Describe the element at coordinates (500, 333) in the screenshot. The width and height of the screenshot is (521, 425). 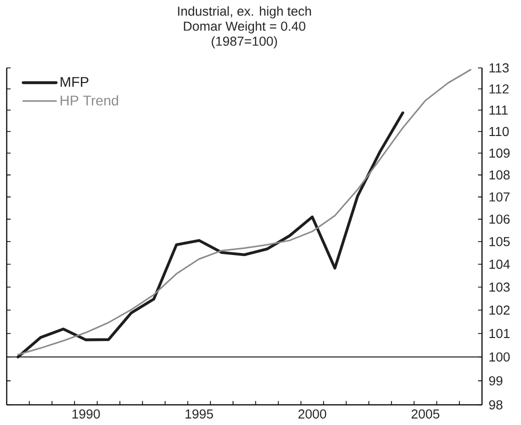
I see `y-tick-label: 101` at that location.